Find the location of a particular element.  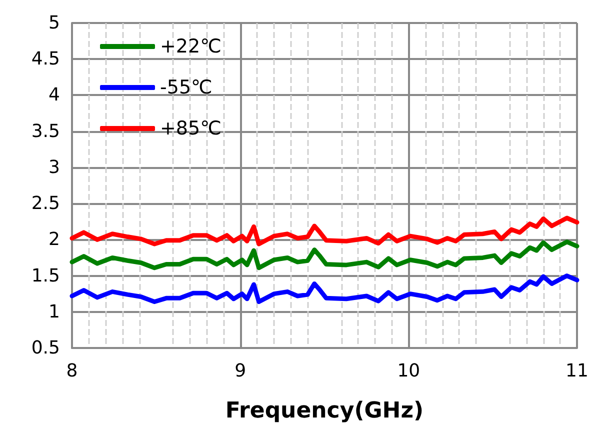

y-tick-label: 5 is located at coordinates (54, 23).